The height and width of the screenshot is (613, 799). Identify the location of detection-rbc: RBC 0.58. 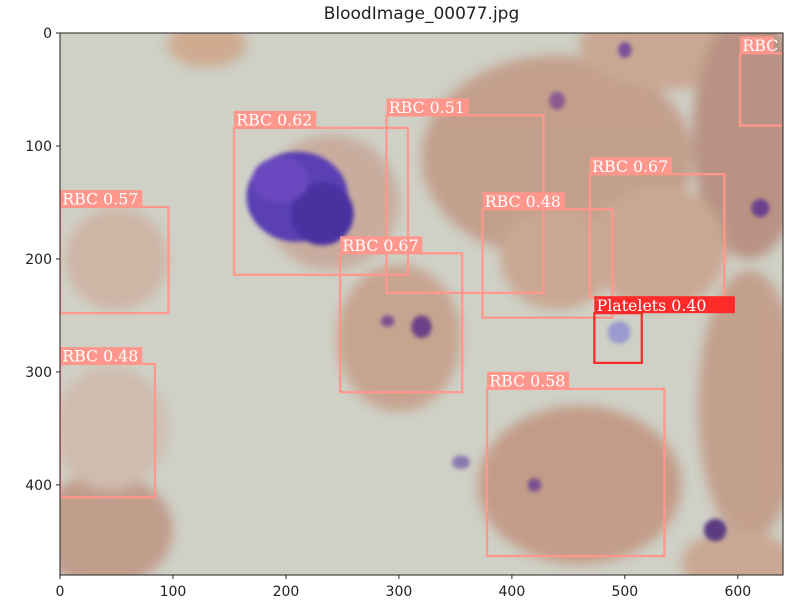
(575, 464).